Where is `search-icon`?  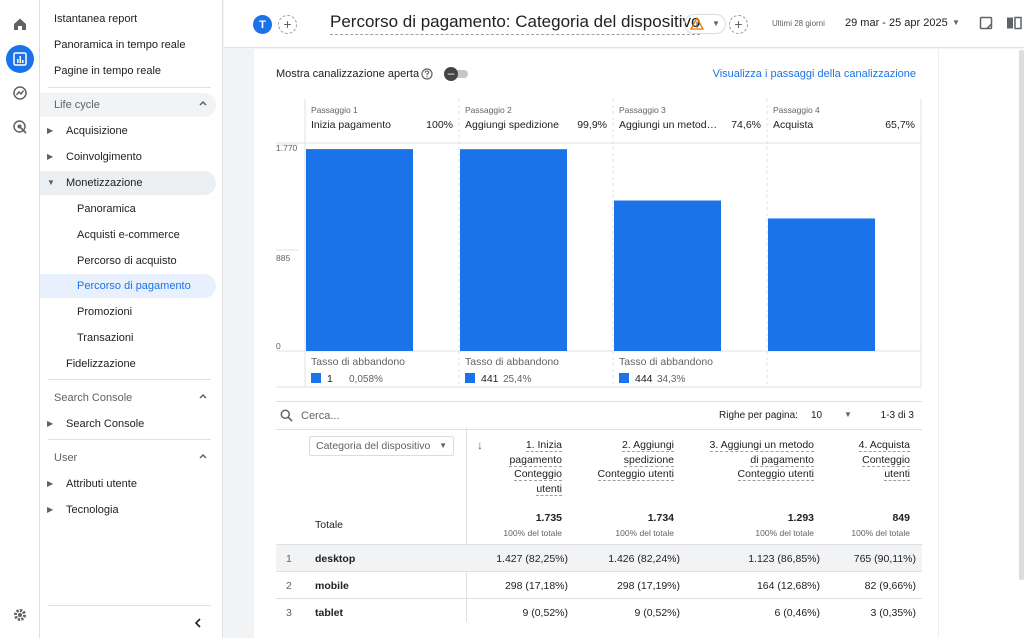 search-icon is located at coordinates (286, 417).